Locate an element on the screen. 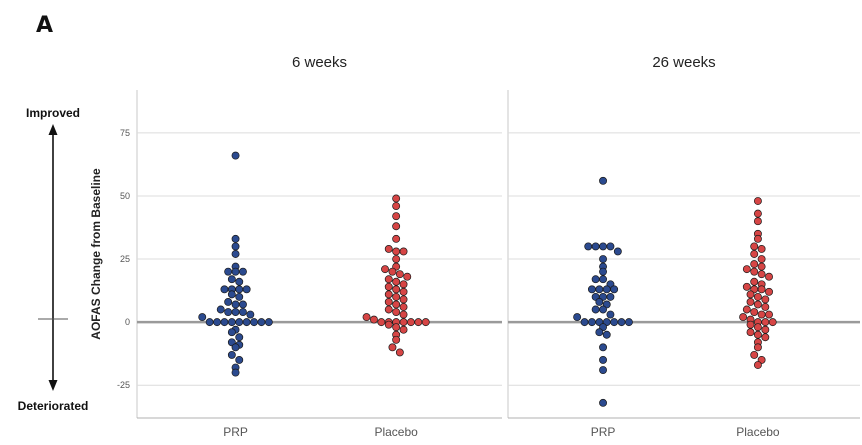  arrow-down-head-icon is located at coordinates (53, 385).